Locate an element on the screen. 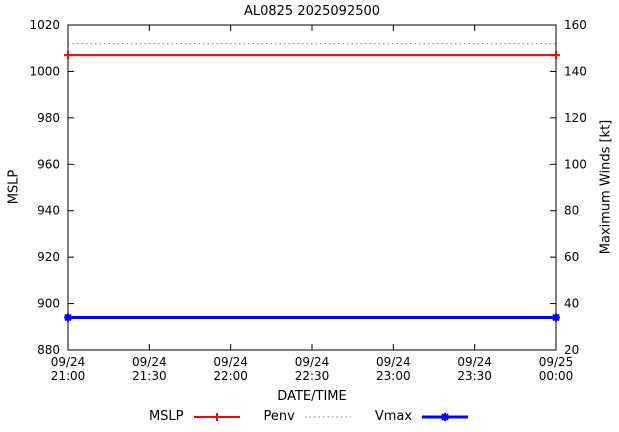 The image size is (619, 432). y-left-tick-label: 1000 is located at coordinates (44, 71).